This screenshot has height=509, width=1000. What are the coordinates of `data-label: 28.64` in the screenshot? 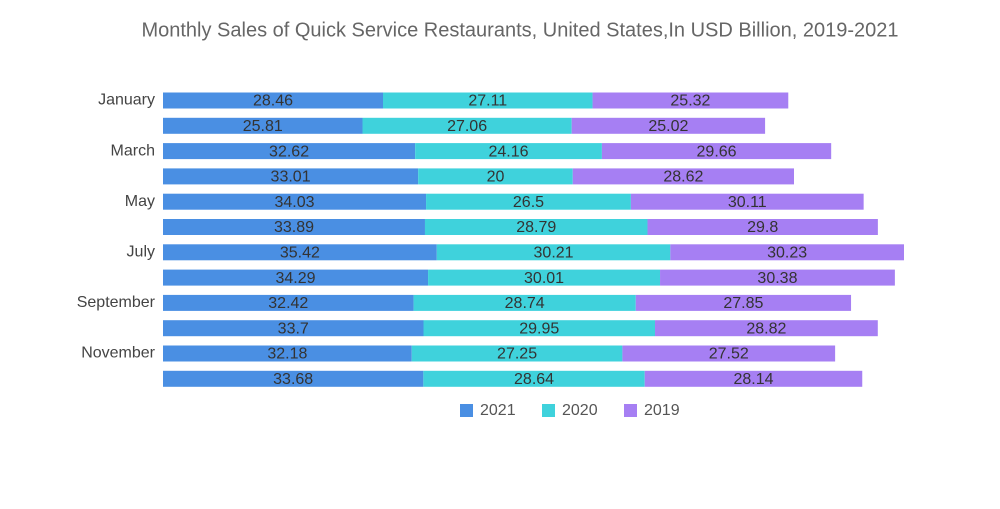 It's located at (534, 379).